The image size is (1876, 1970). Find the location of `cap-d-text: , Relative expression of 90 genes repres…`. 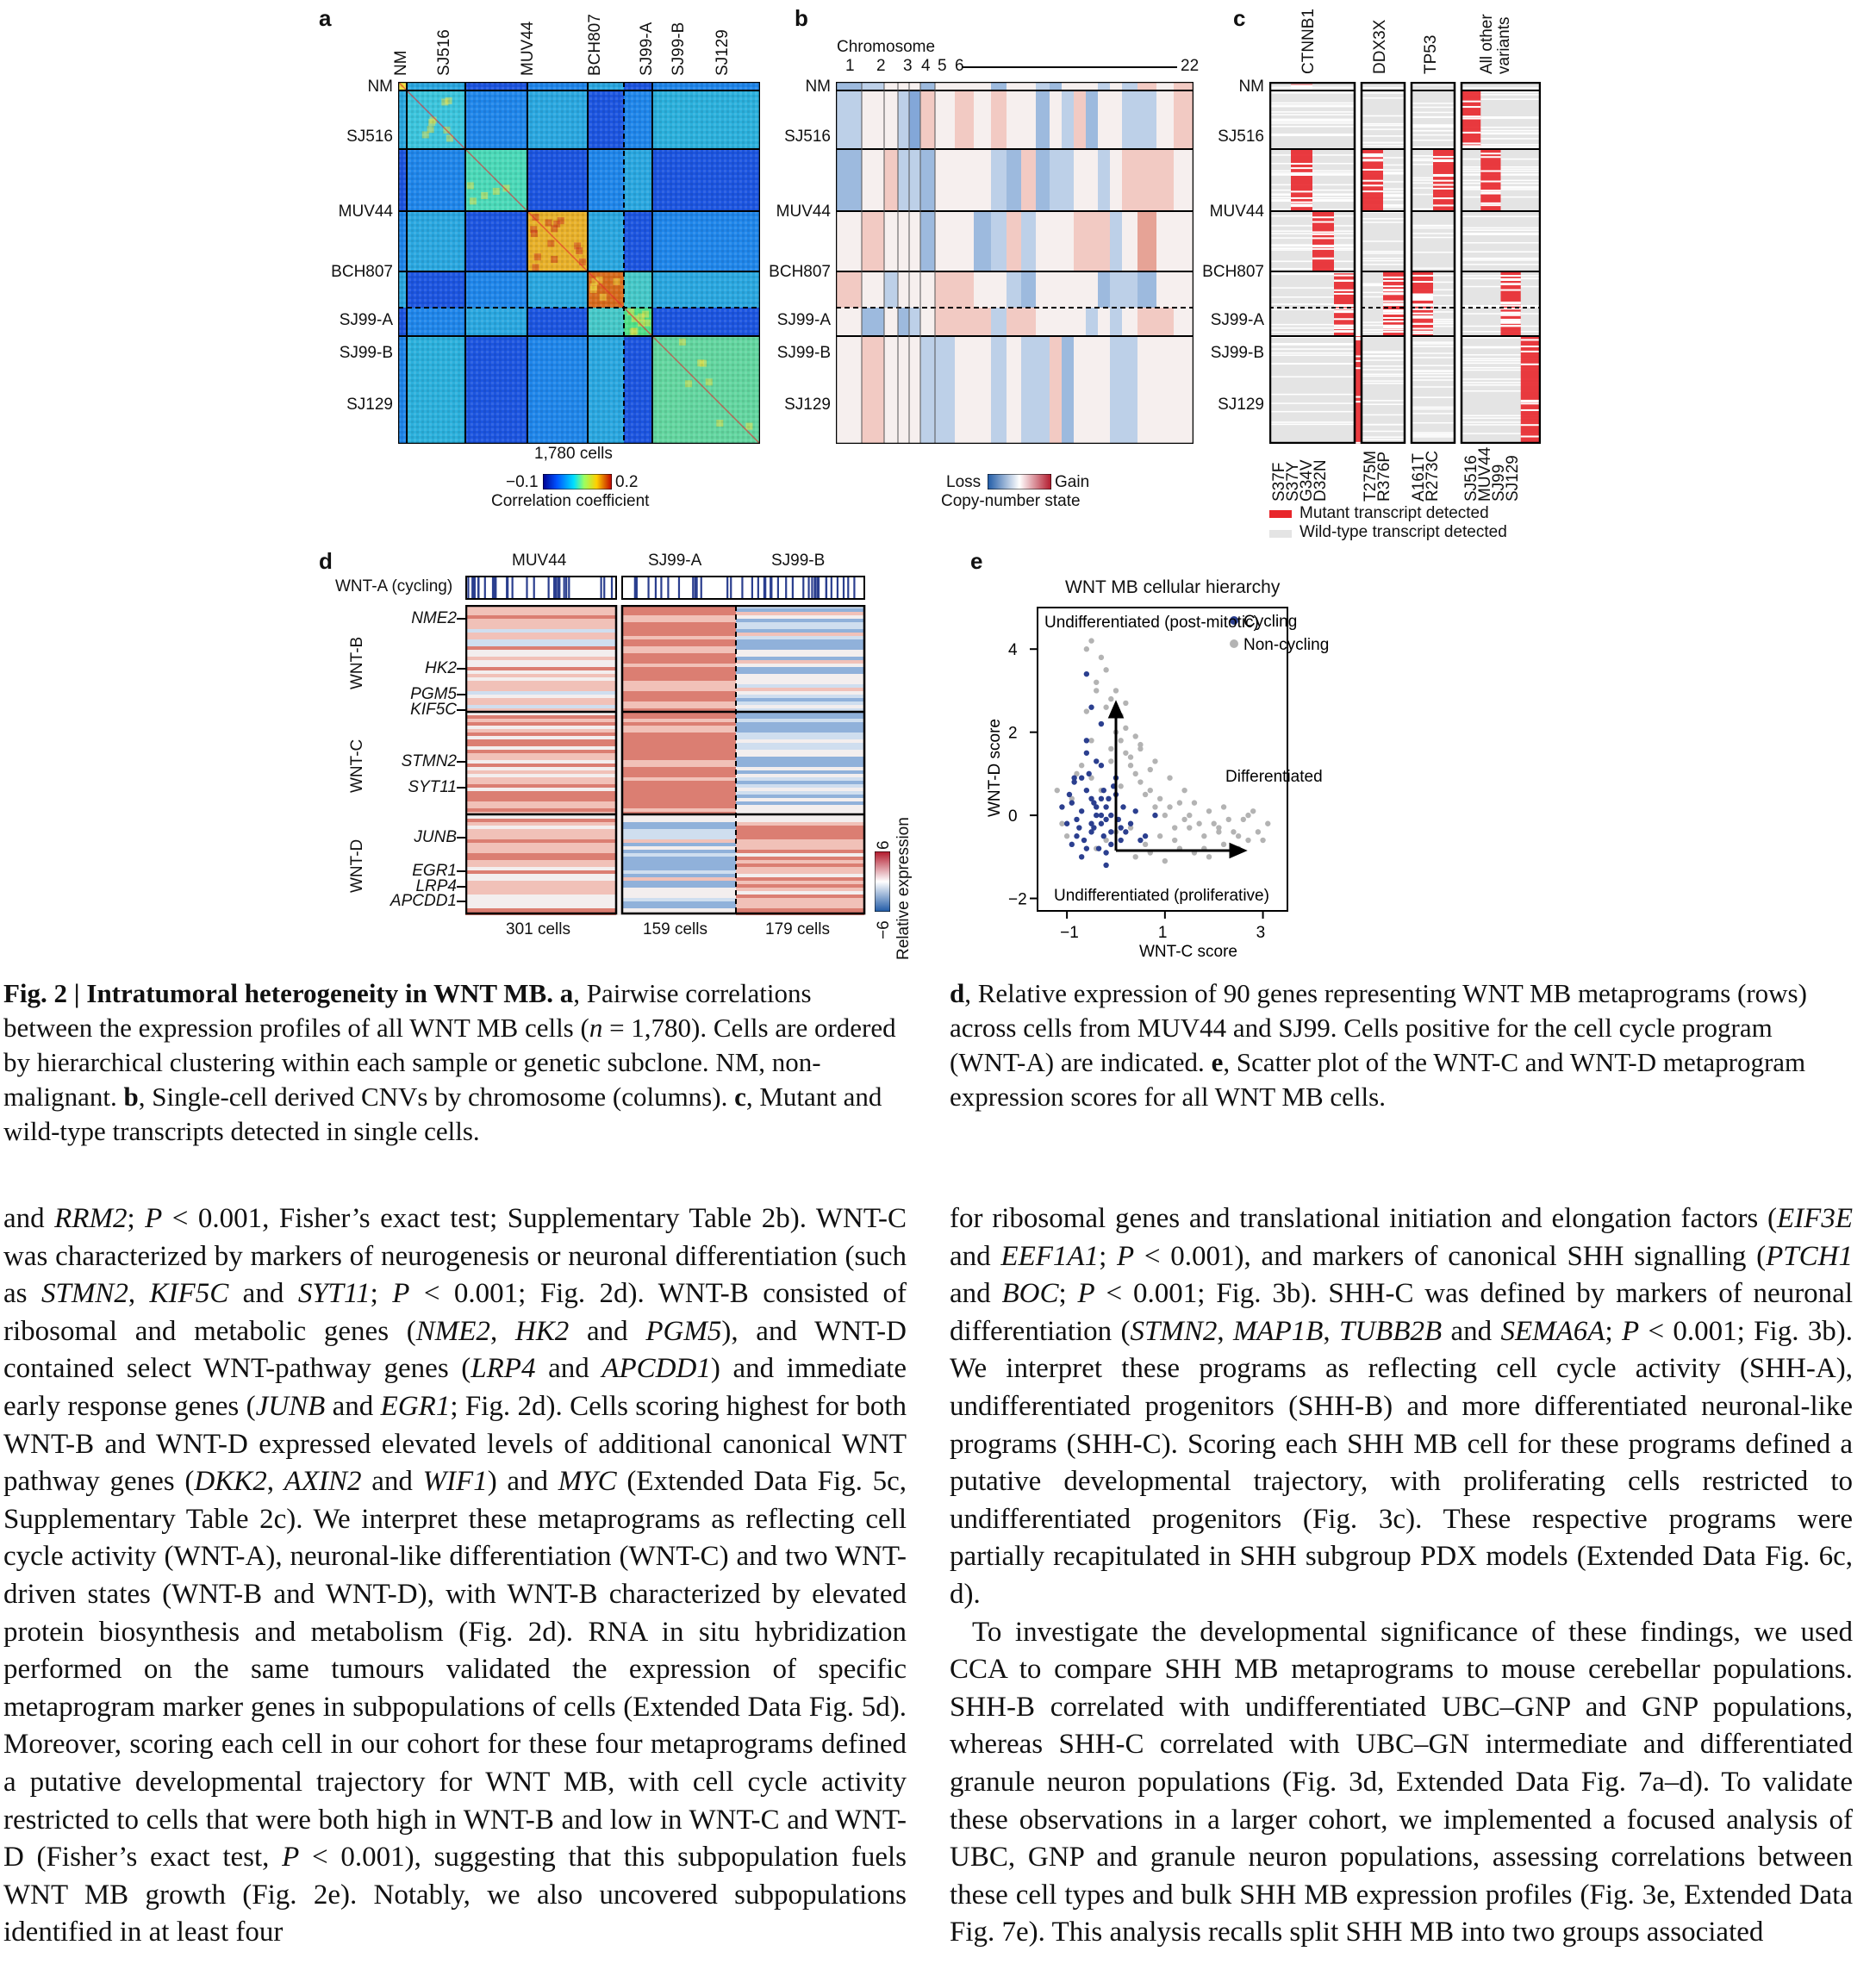

cap-d-text: , Relative expression of 90 genes repres… is located at coordinates (1378, 1027).